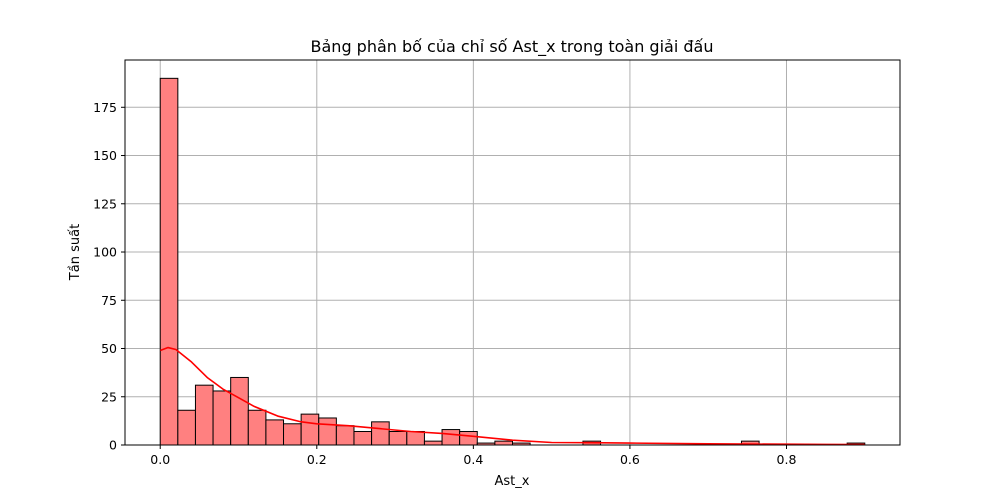  Describe the element at coordinates (105, 203) in the screenshot. I see `y-tick-label: 125` at that location.